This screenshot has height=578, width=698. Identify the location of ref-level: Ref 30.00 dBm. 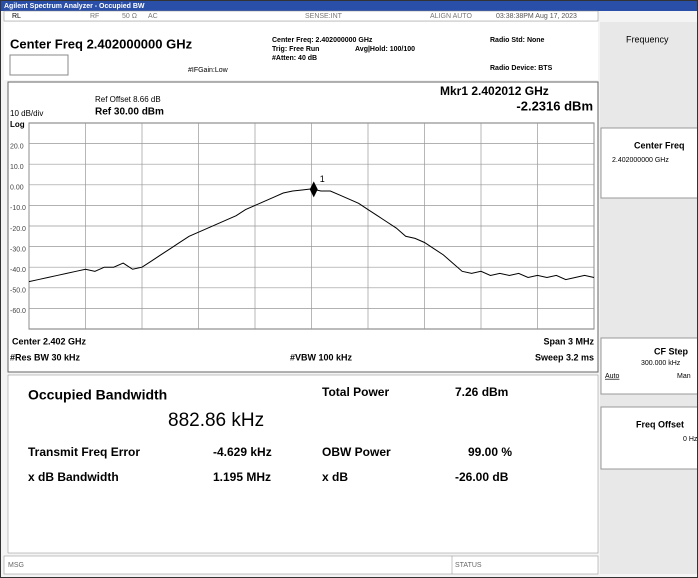
(129, 112).